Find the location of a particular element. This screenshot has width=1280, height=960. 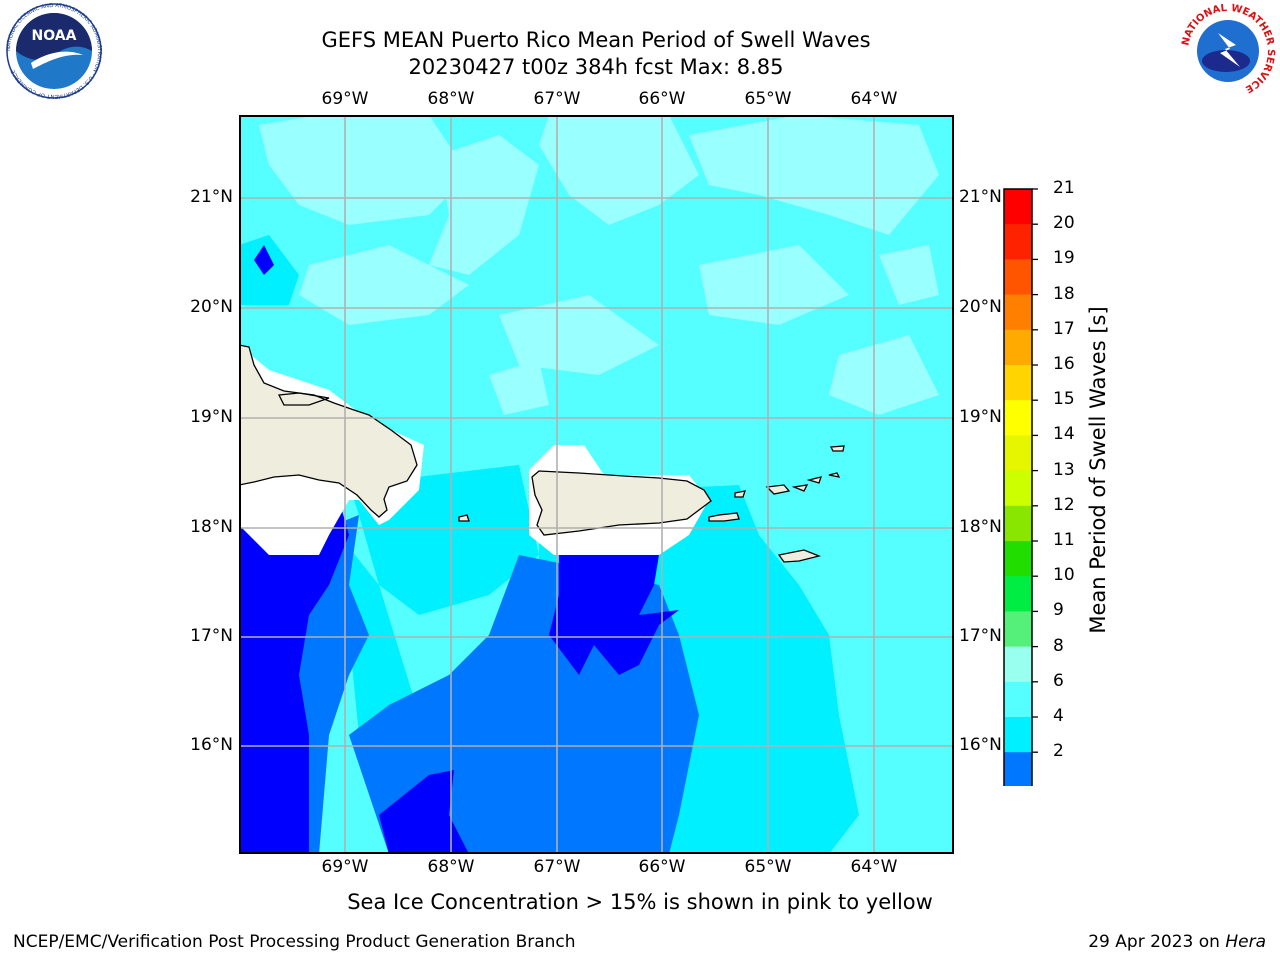

lat-label-right: 17°N is located at coordinates (980, 636).